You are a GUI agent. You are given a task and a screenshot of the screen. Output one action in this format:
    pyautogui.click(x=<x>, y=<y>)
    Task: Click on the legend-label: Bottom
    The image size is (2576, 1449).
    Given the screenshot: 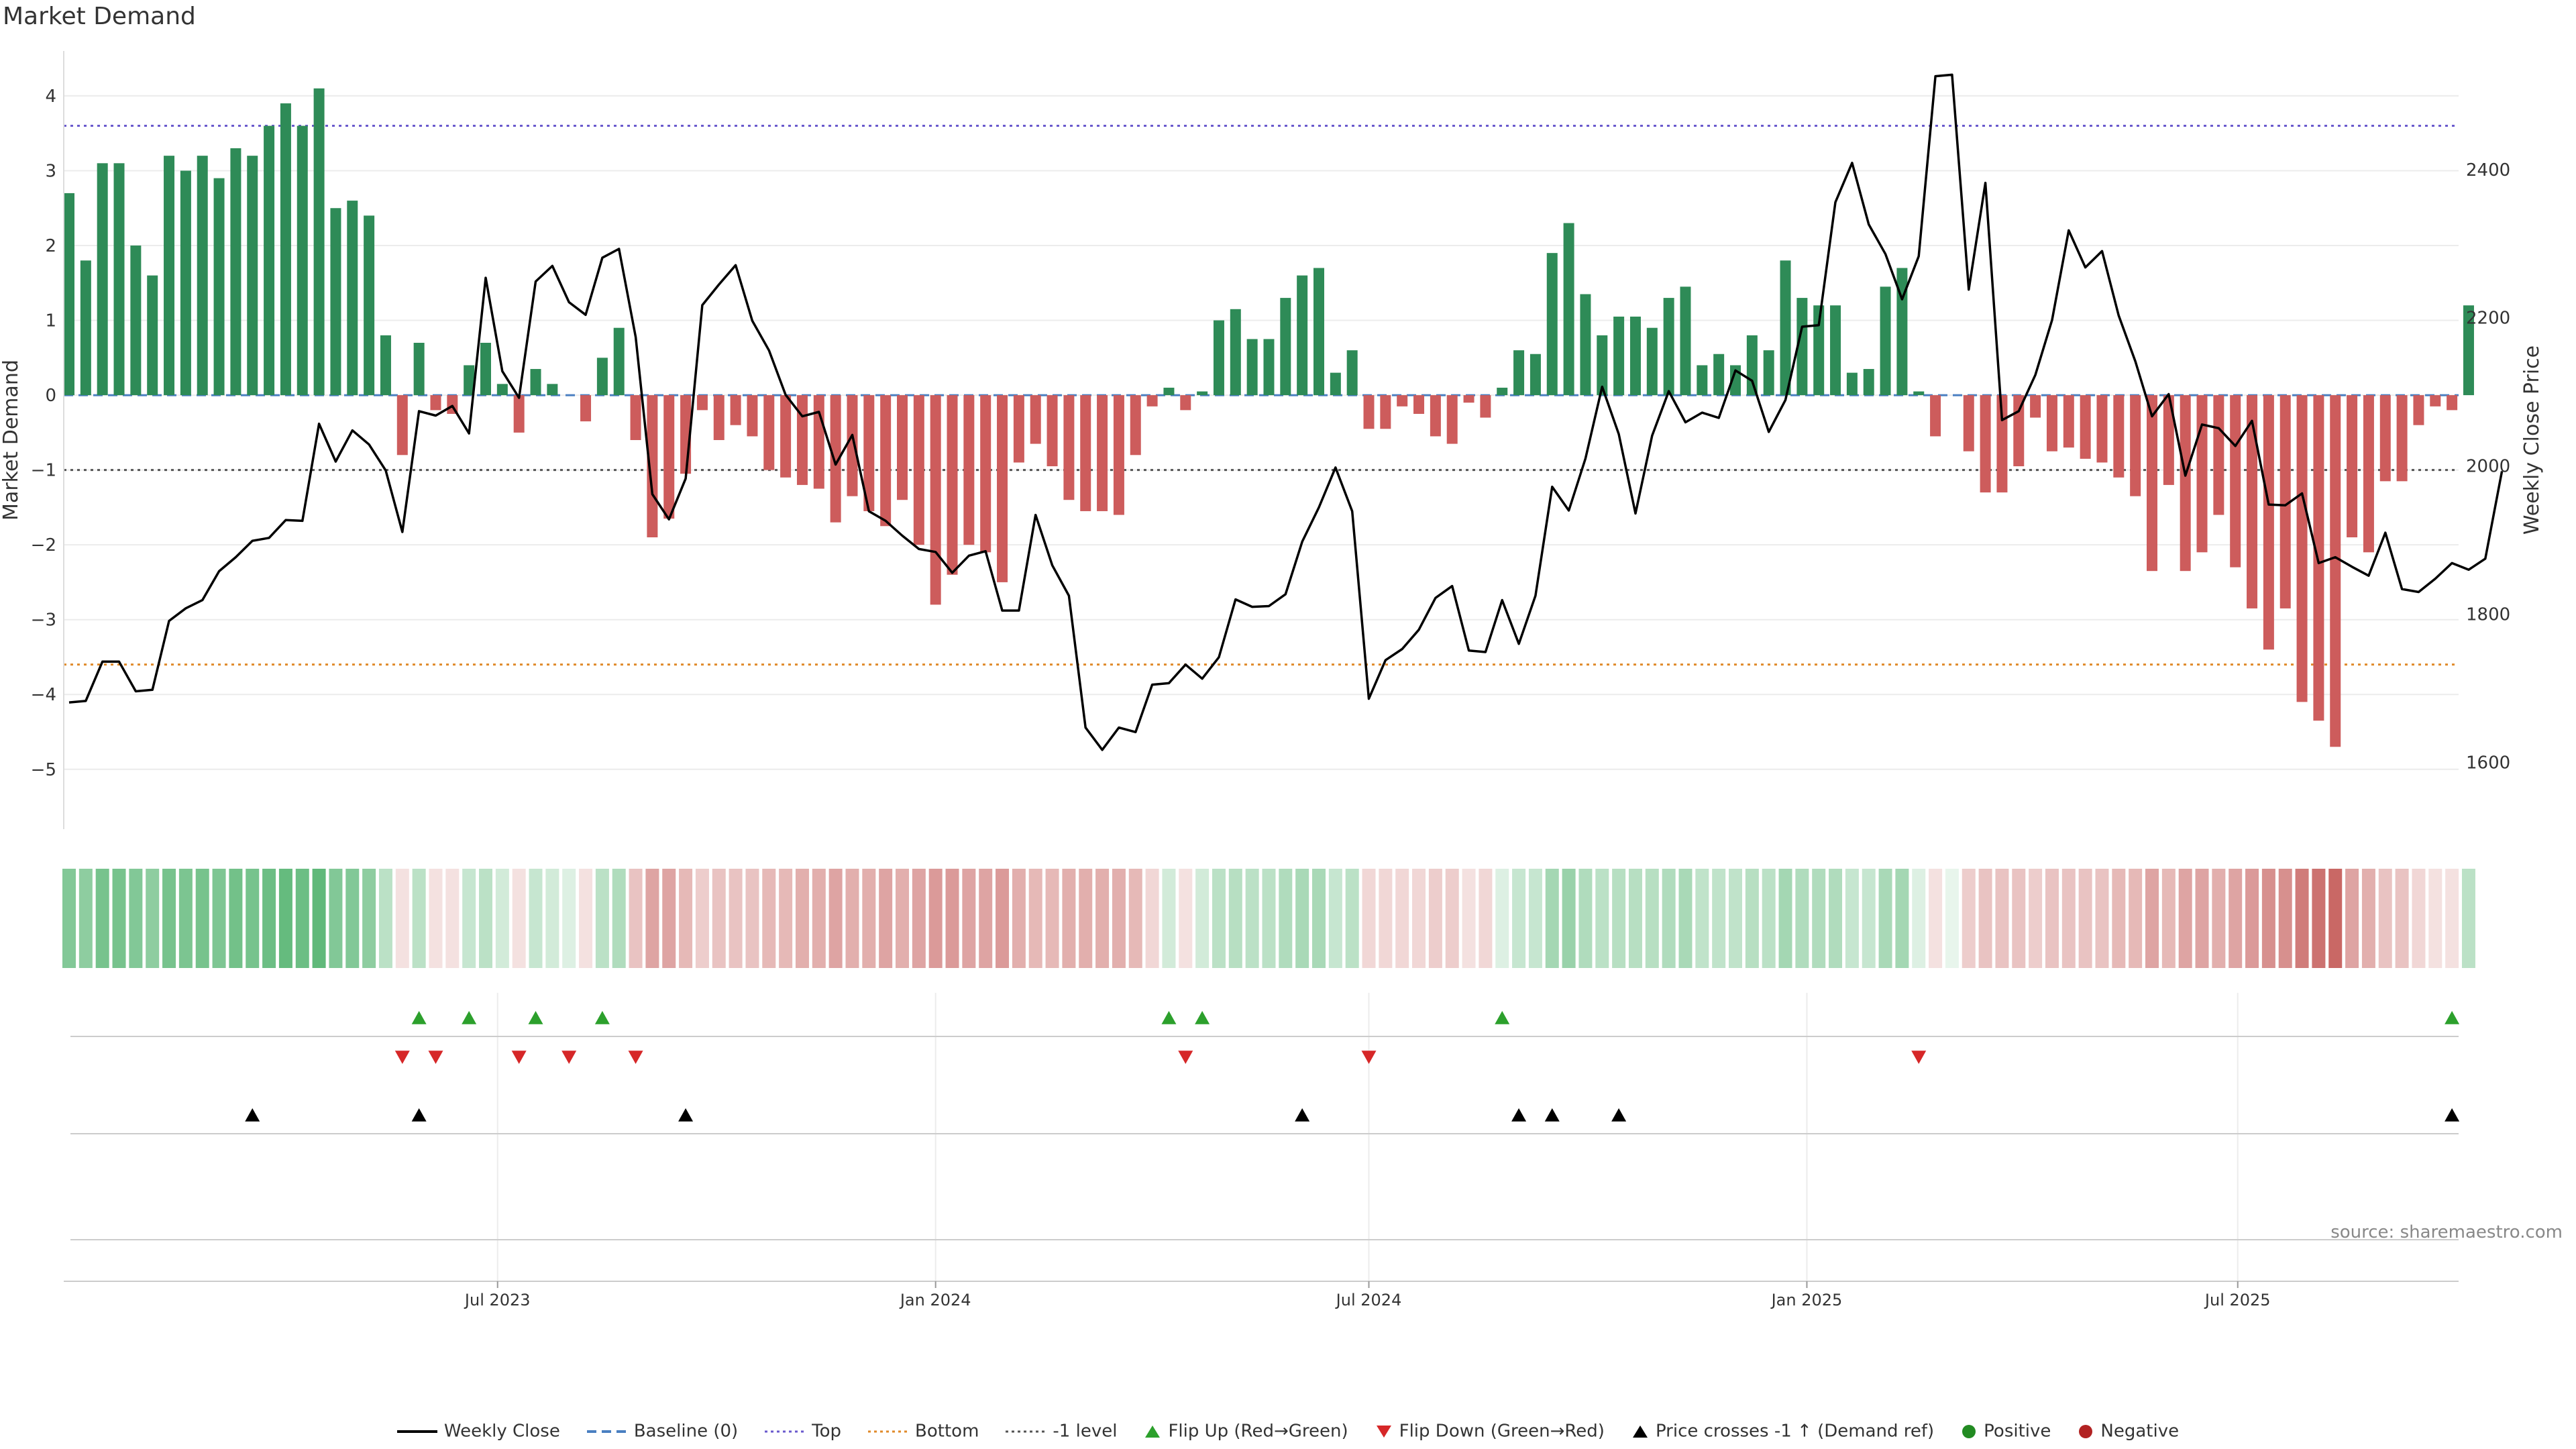 What is the action you would take?
    pyautogui.click(x=947, y=1431)
    